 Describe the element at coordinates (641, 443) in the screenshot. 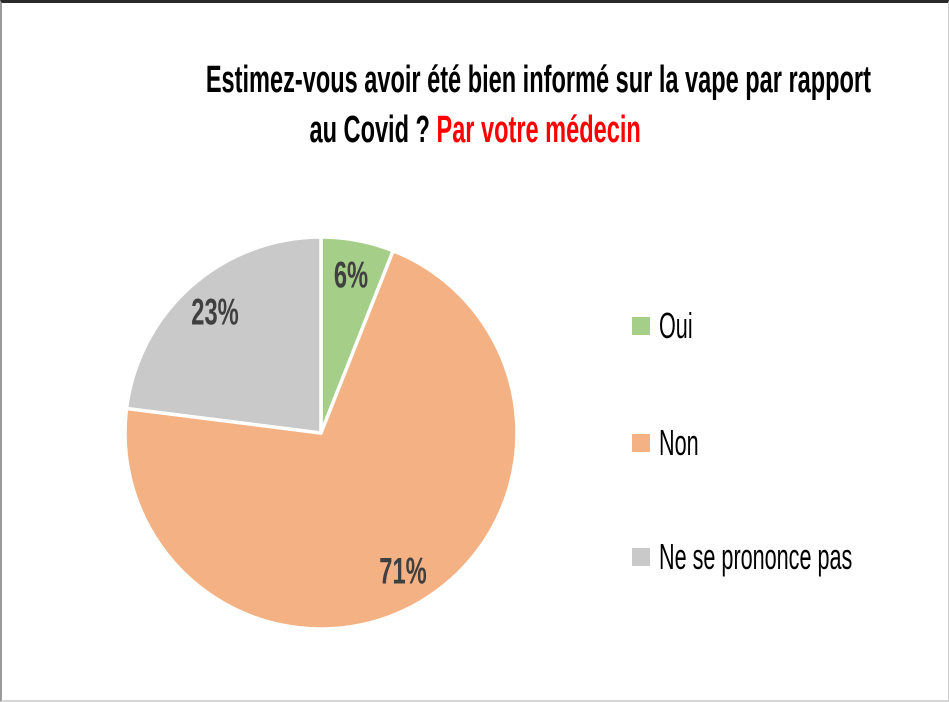

I see `legend-swatch-non` at that location.